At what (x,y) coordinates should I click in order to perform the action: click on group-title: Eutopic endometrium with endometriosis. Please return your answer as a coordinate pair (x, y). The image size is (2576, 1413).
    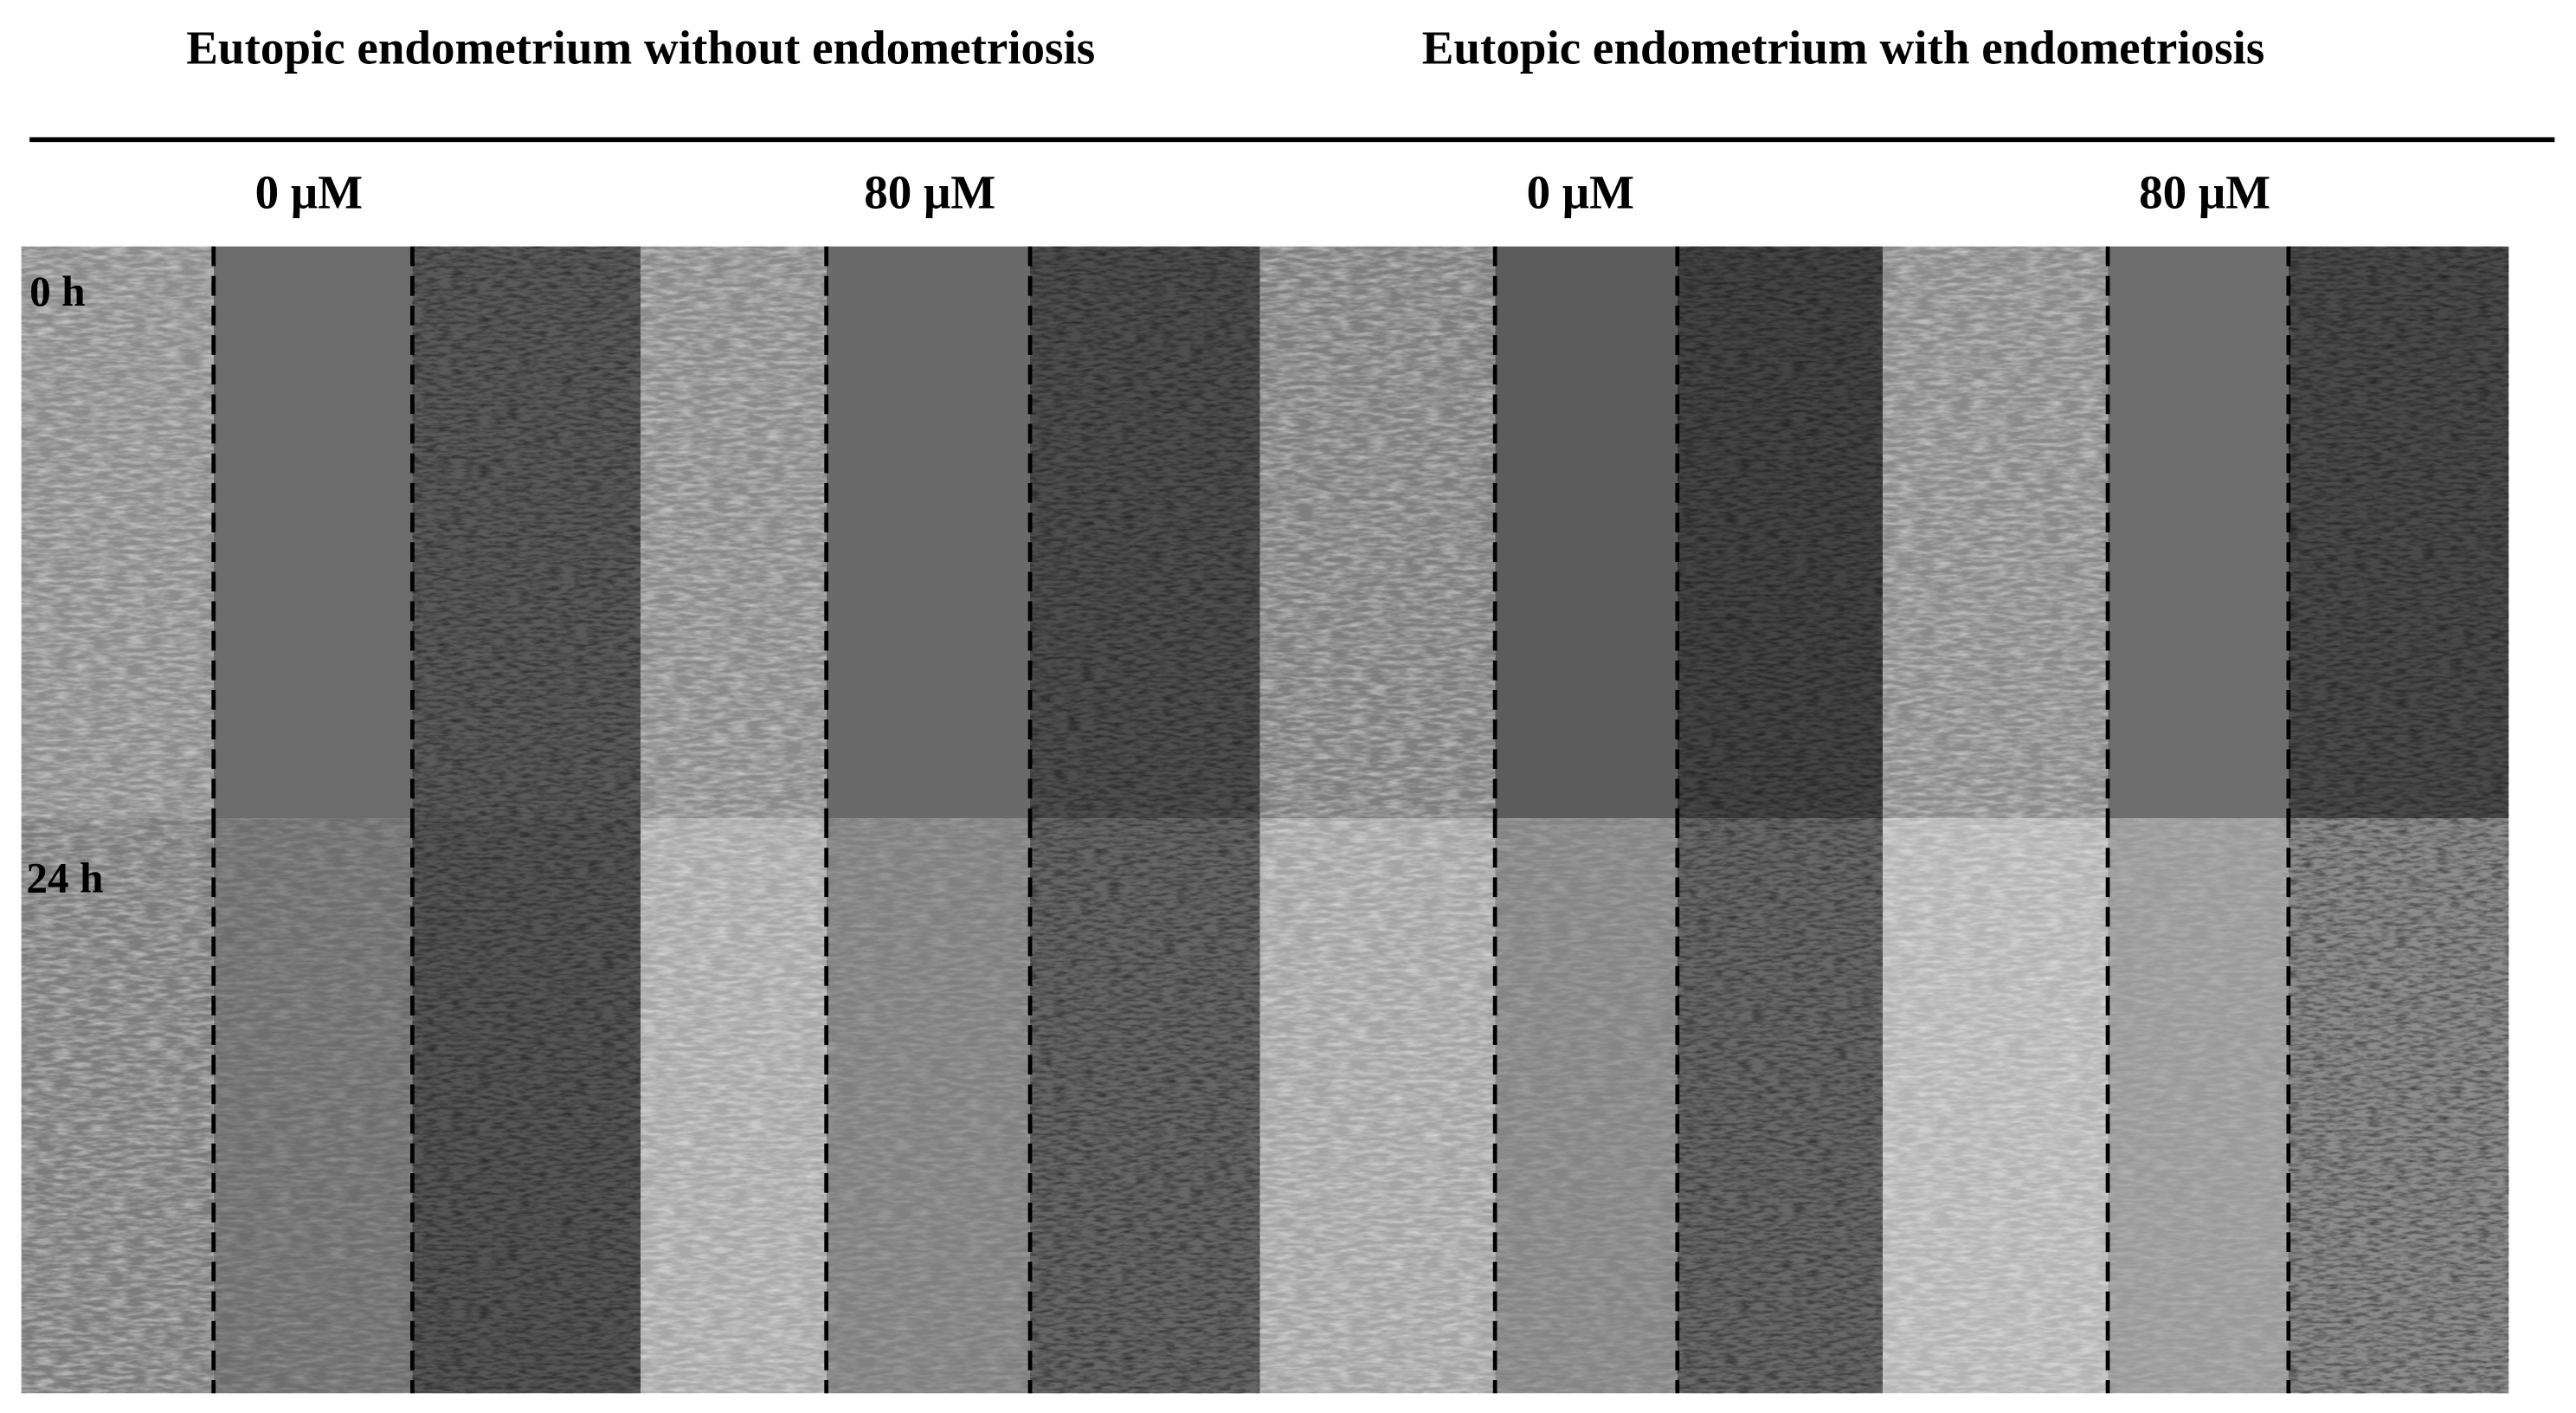
    Looking at the image, I should click on (1843, 47).